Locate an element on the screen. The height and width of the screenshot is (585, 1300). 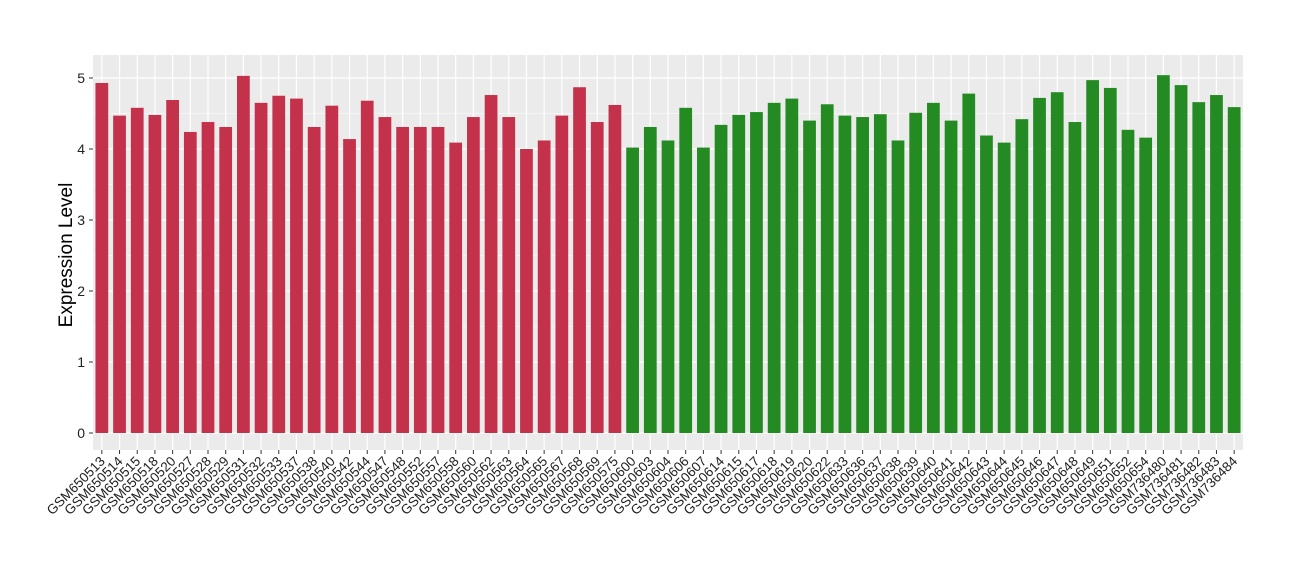
bar-GSM650560 is located at coordinates (473, 275).